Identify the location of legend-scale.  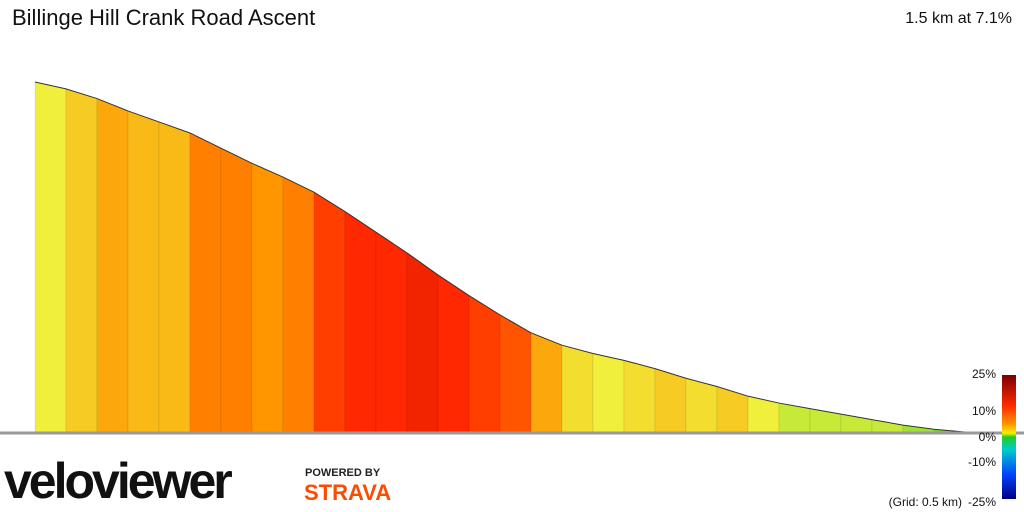
(1009, 437).